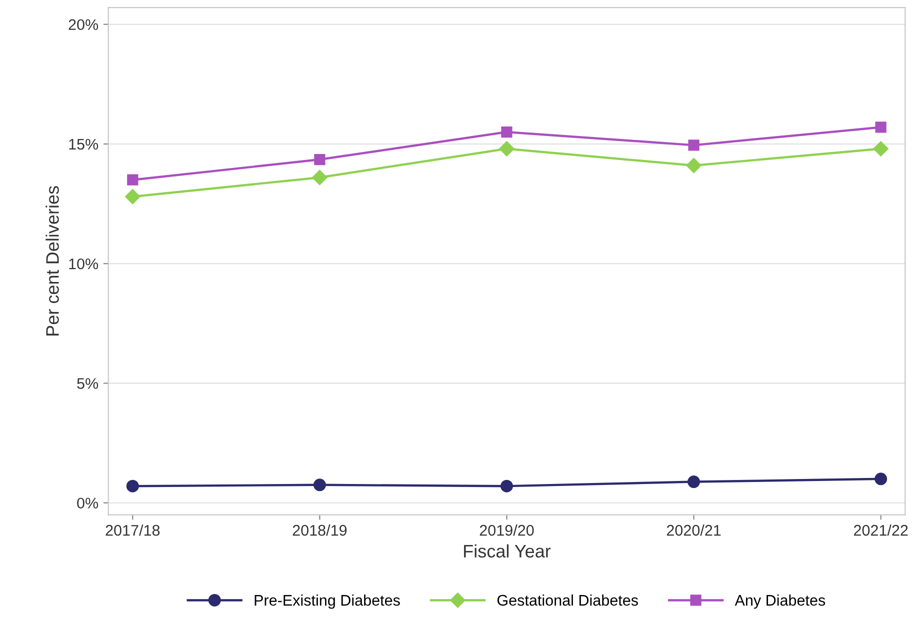 This screenshot has height=634, width=918. What do you see at coordinates (327, 601) in the screenshot?
I see `legend-label: Pre-Existing Diabetes` at bounding box center [327, 601].